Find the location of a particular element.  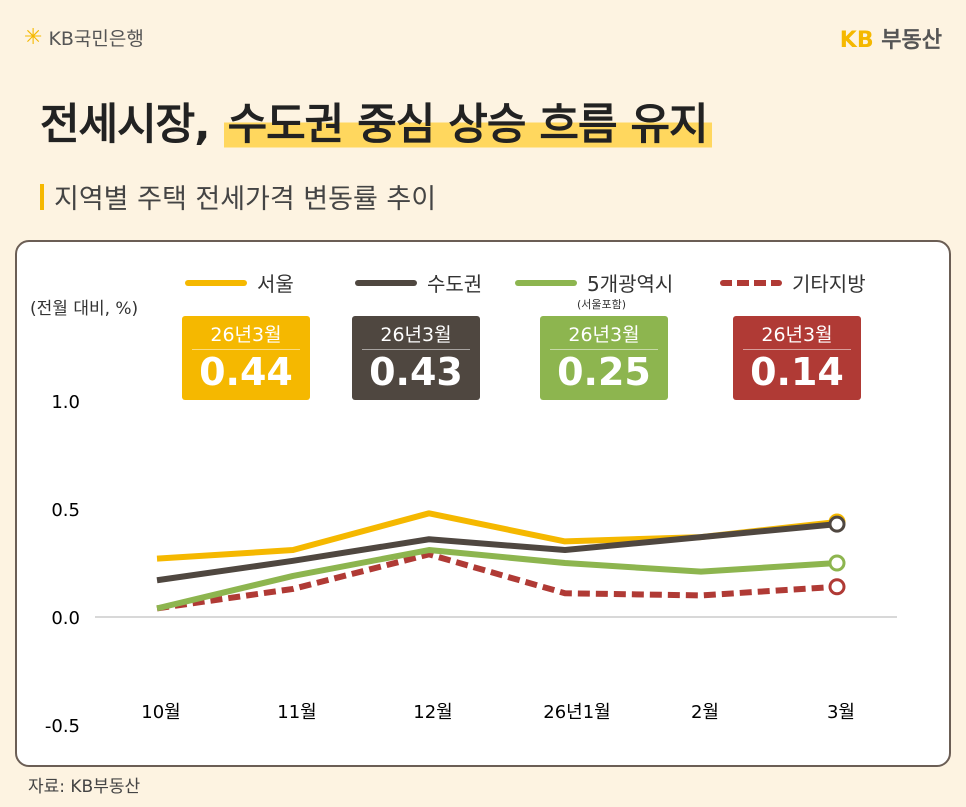

legend-item: 5개광역시 is located at coordinates (594, 282).